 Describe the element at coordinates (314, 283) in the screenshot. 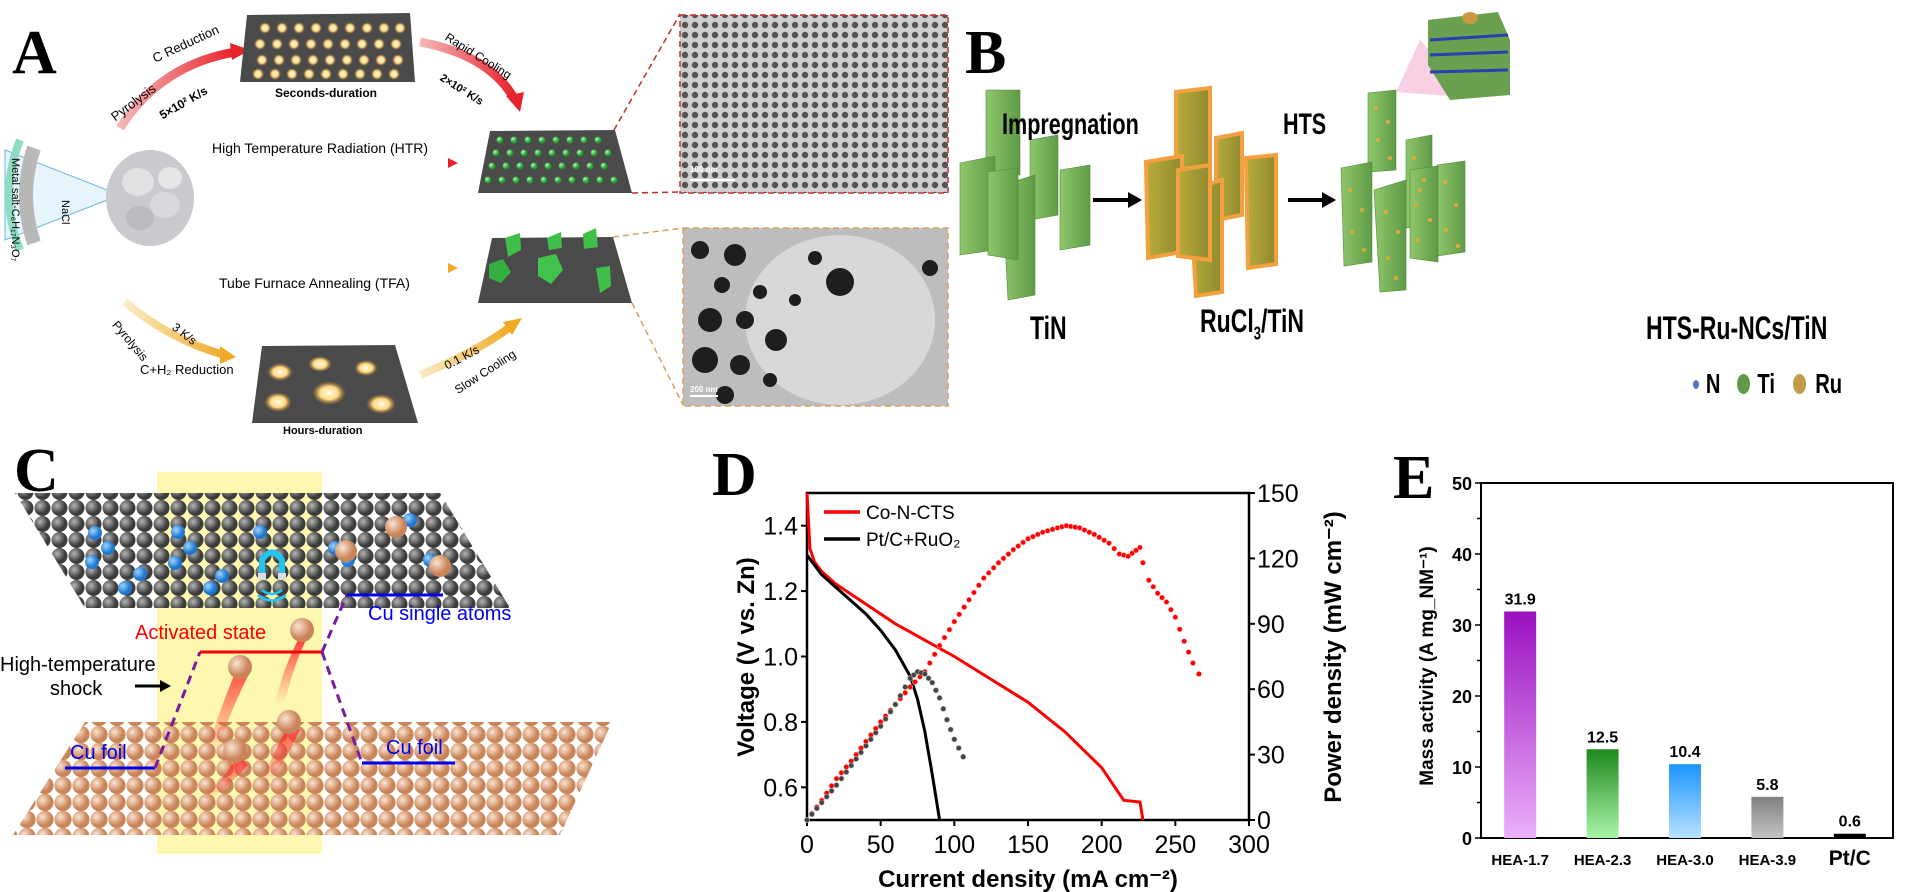

I see `label-tfa: Tube Furnace Annealing (TFA)` at that location.